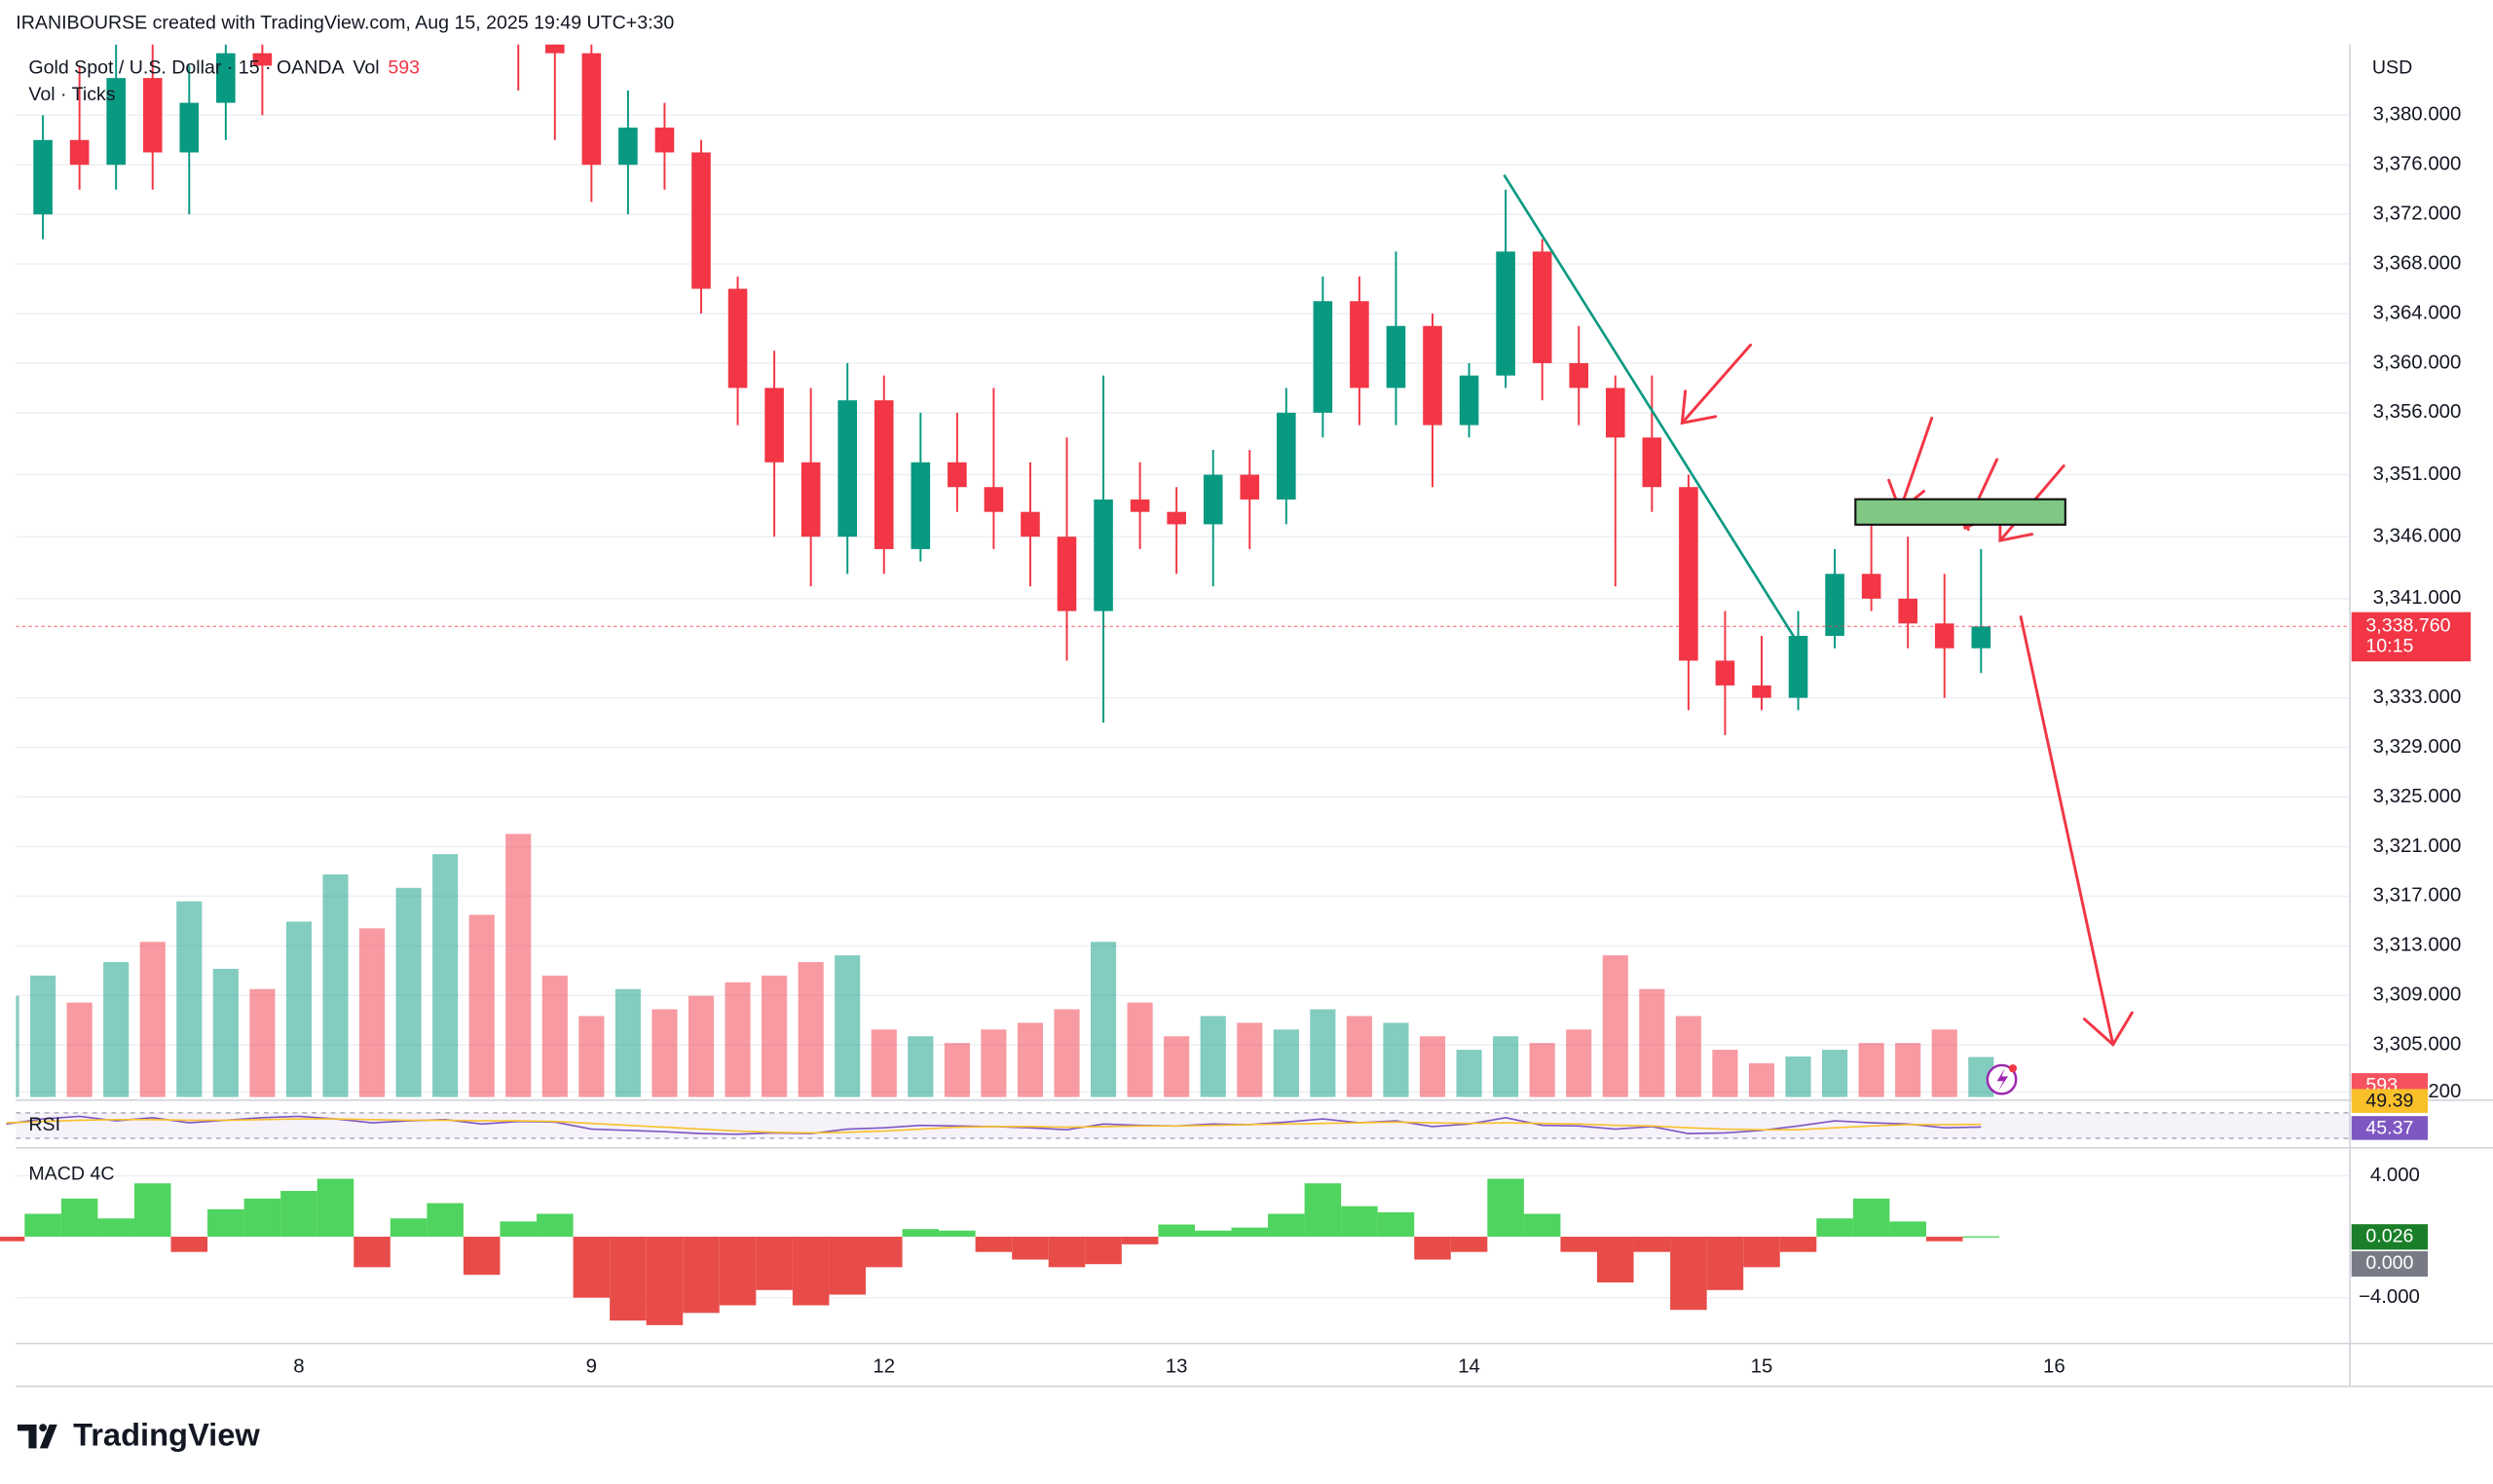 The width and height of the screenshot is (2493, 1484). What do you see at coordinates (2389, 1263) in the screenshot?
I see `signal-badge-value: 0.000` at bounding box center [2389, 1263].